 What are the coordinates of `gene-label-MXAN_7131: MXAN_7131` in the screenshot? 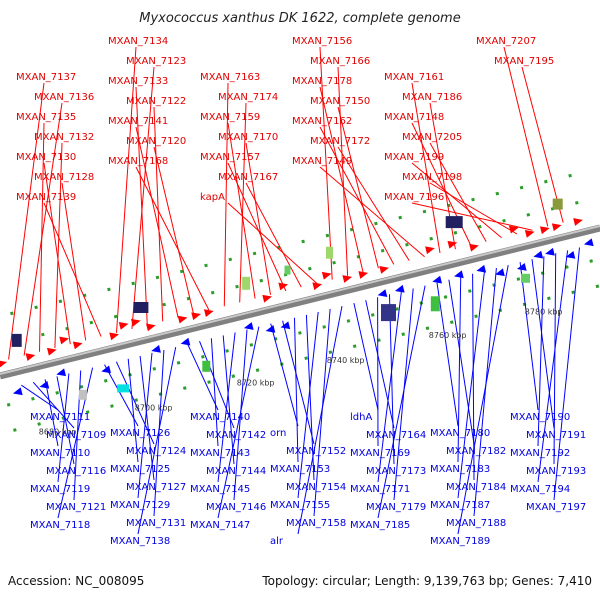 It's located at (156, 523).